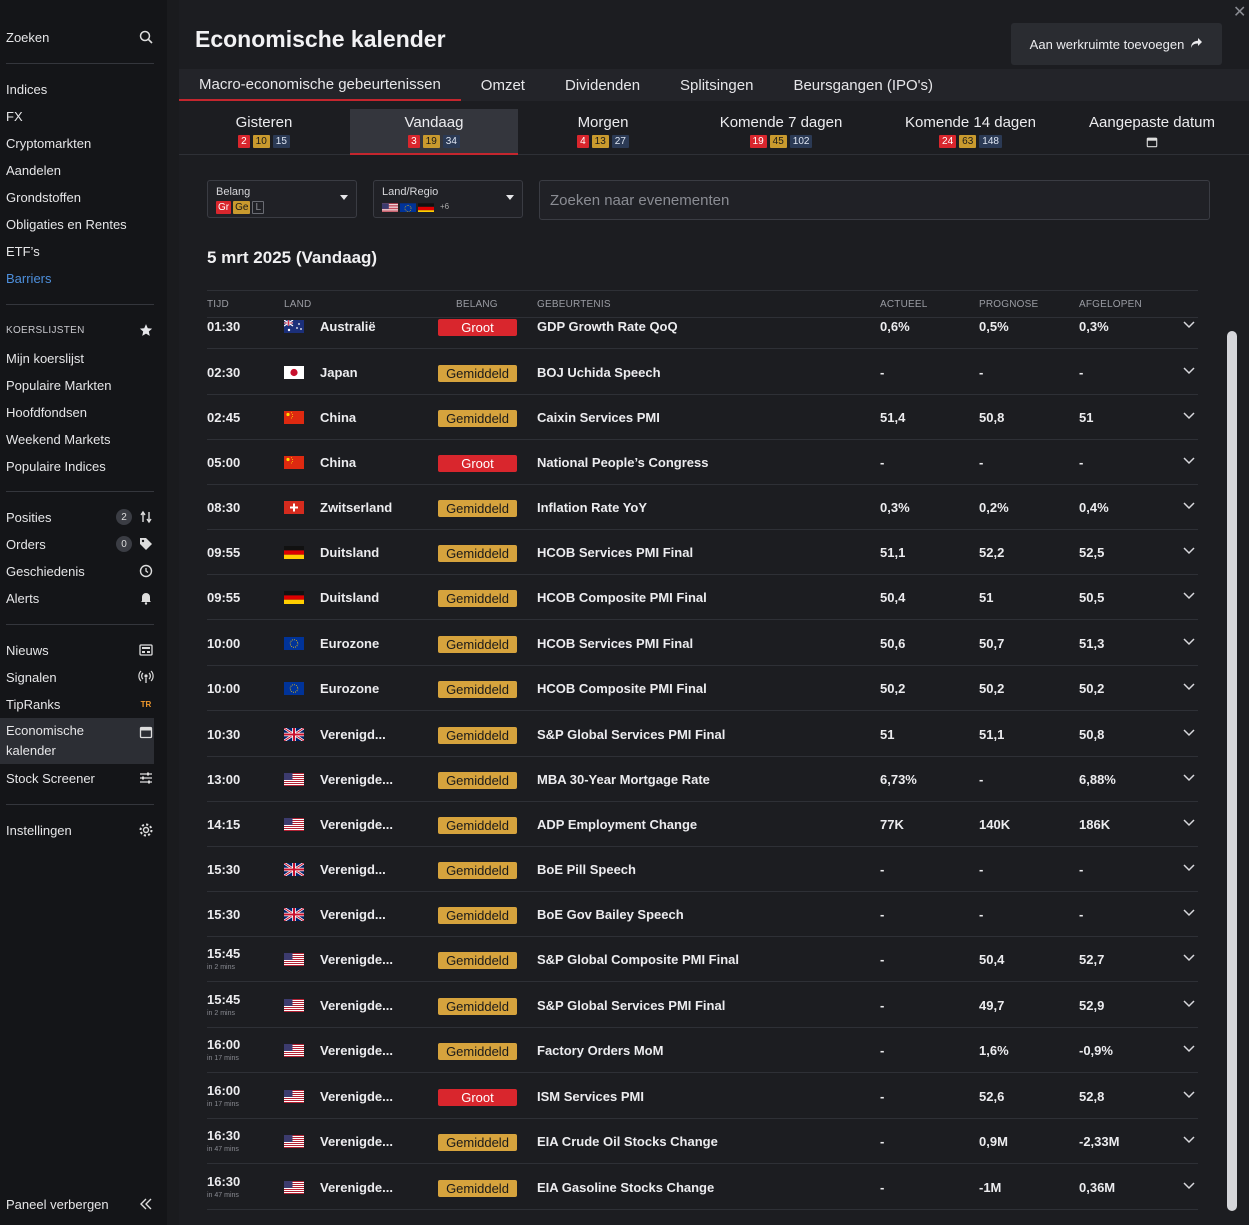 The height and width of the screenshot is (1225, 1249). Describe the element at coordinates (80, 1204) in the screenshot. I see `hide-panel-button: Paneel verbergen` at that location.